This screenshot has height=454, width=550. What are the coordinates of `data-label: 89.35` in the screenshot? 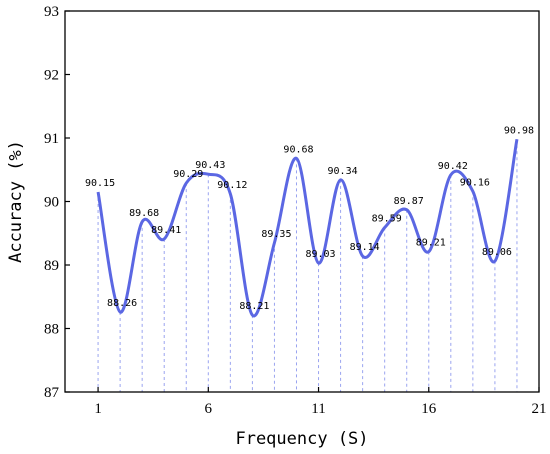 It's located at (276, 234).